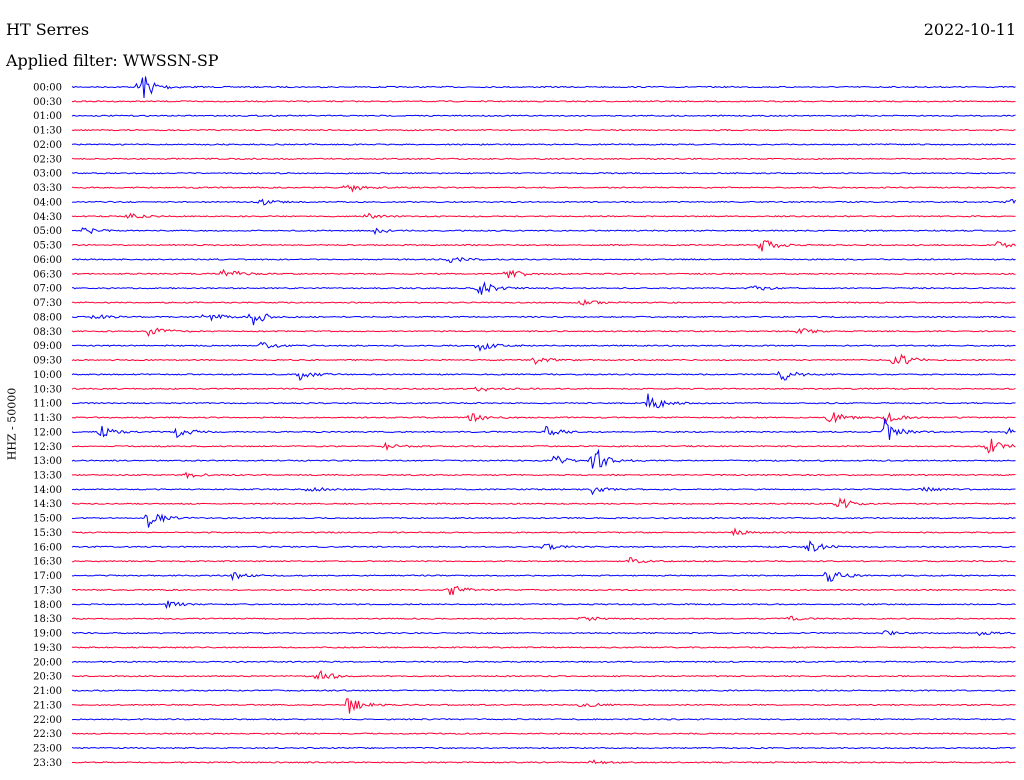  Describe the element at coordinates (47, 260) in the screenshot. I see `time-tick-label: 06:00` at that location.